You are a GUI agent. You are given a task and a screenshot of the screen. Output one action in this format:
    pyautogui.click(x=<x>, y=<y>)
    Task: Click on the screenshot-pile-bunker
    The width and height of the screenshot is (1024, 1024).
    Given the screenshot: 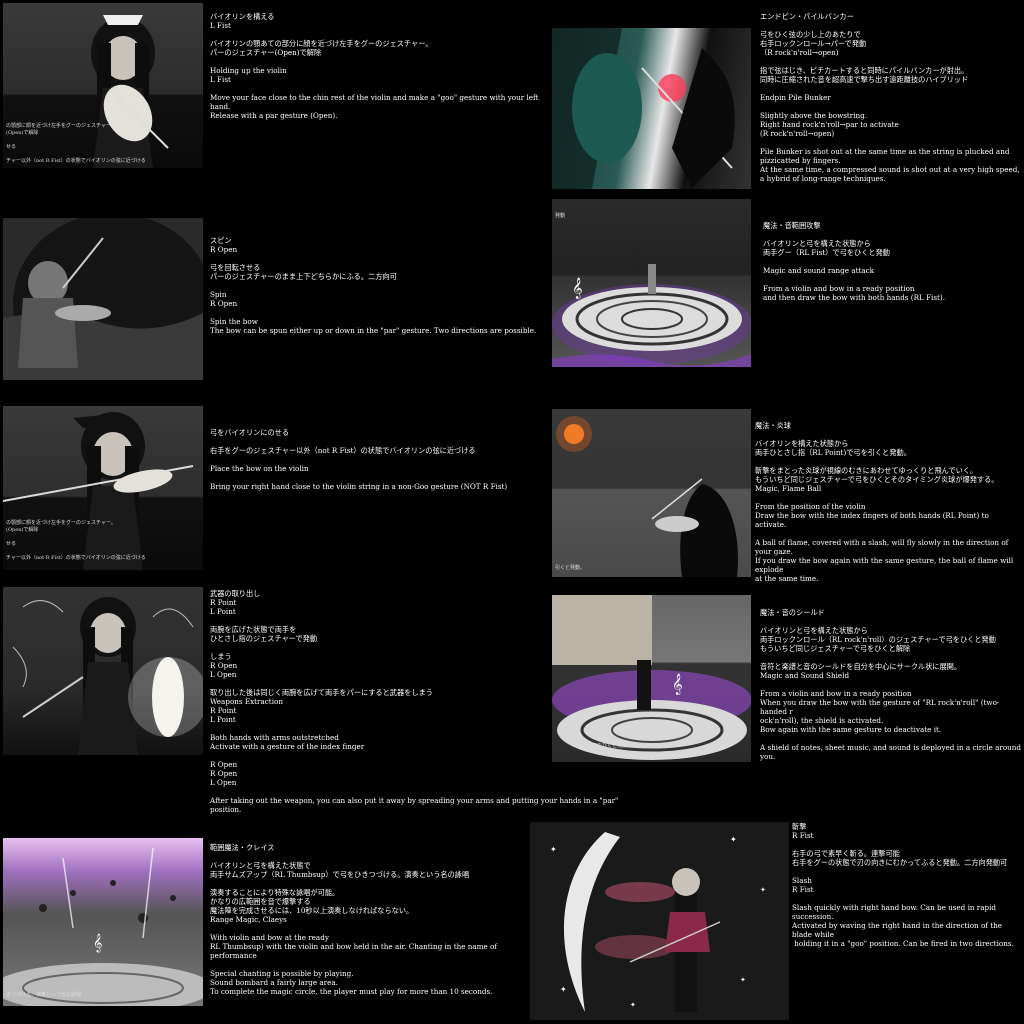 What is the action you would take?
    pyautogui.click(x=651, y=108)
    